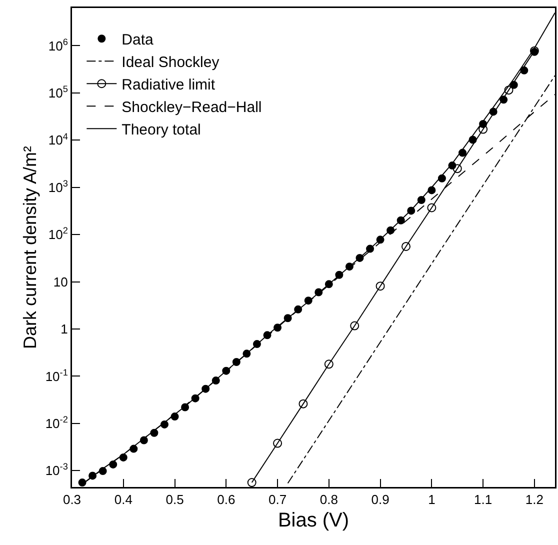  What do you see at coordinates (58, 45) in the screenshot?
I see `y-tick-label: 10$^{6}$` at bounding box center [58, 45].